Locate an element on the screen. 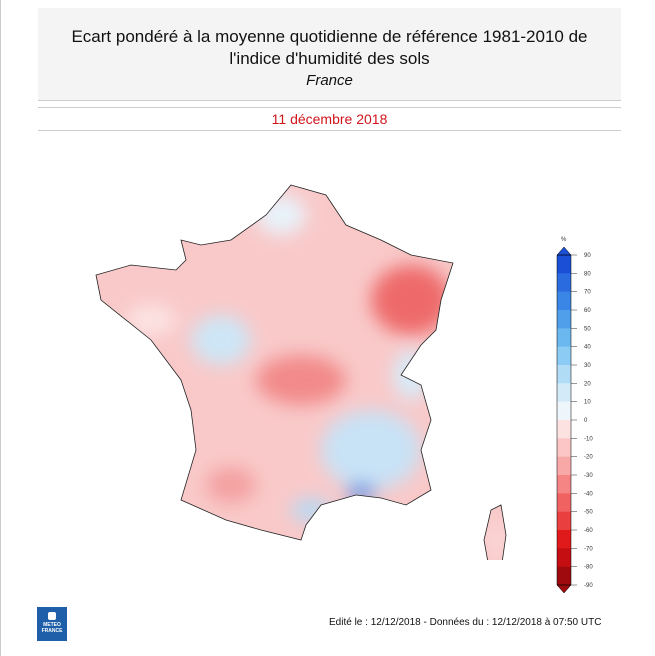 The height and width of the screenshot is (656, 655). meteo-france-logo: METEO FRANCE is located at coordinates (52, 624).